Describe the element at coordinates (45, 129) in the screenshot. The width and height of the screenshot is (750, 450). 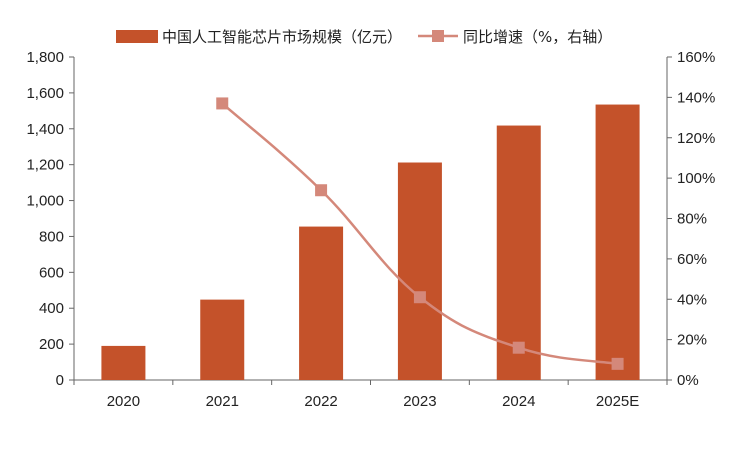
I see `left-tick-label: 1,400` at that location.